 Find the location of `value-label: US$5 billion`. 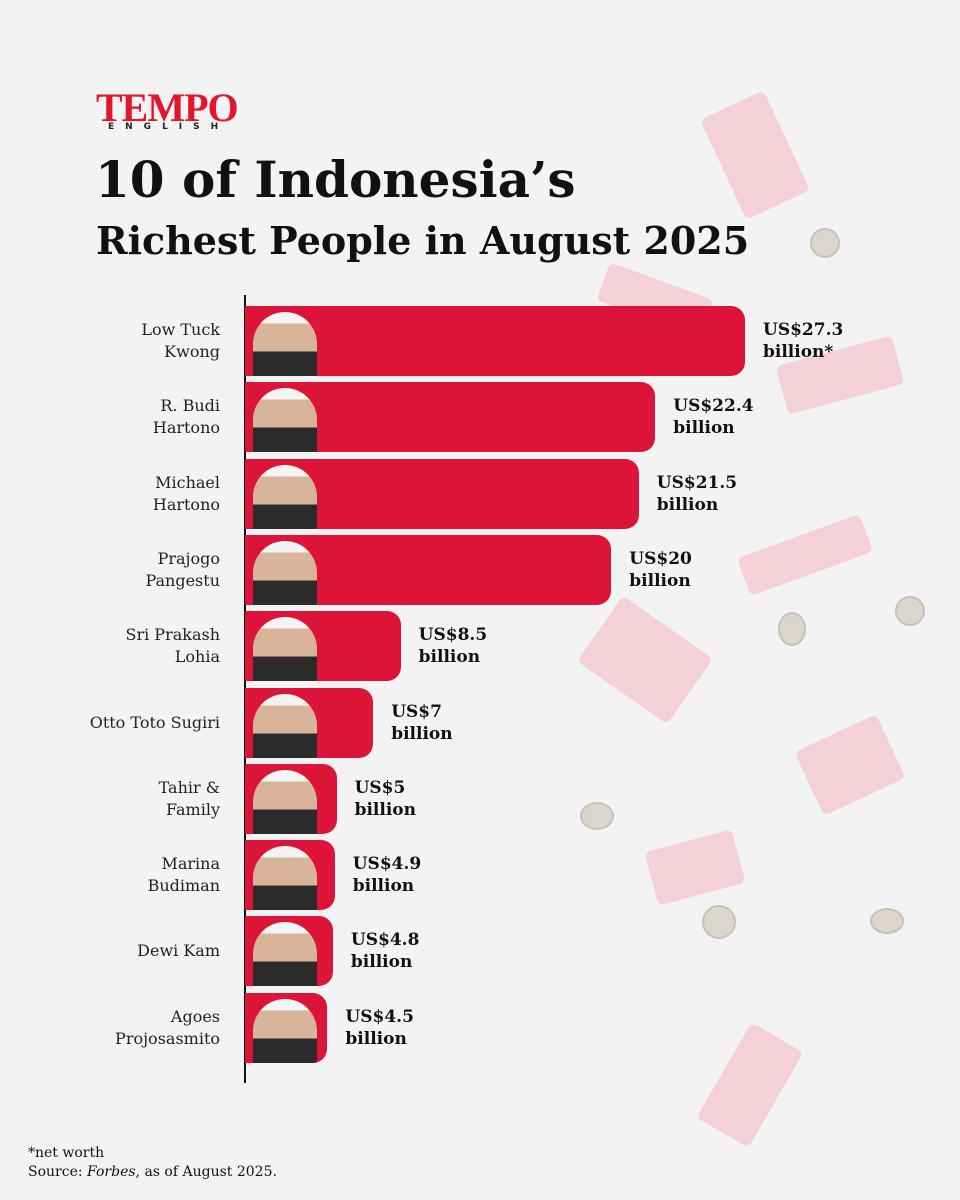

value-label: US$5 billion is located at coordinates (385, 798).